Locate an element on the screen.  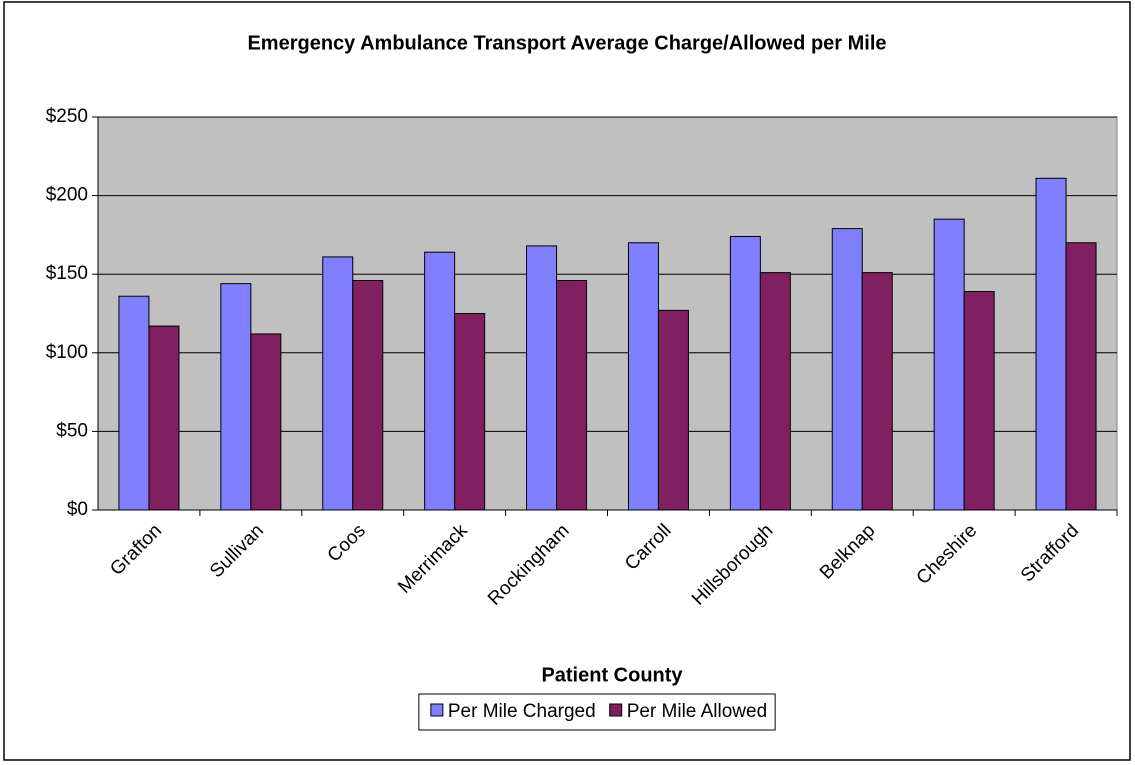
y-tick-label: $250 is located at coordinates (67, 116).